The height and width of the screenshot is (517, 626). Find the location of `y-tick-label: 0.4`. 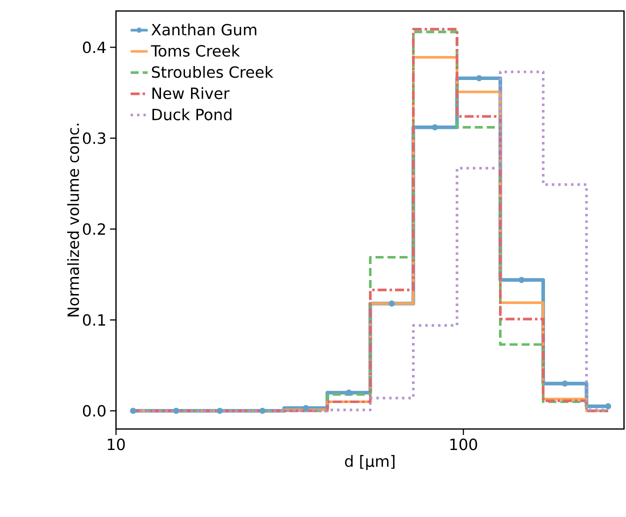

y-tick-label: 0.4 is located at coordinates (94, 48).